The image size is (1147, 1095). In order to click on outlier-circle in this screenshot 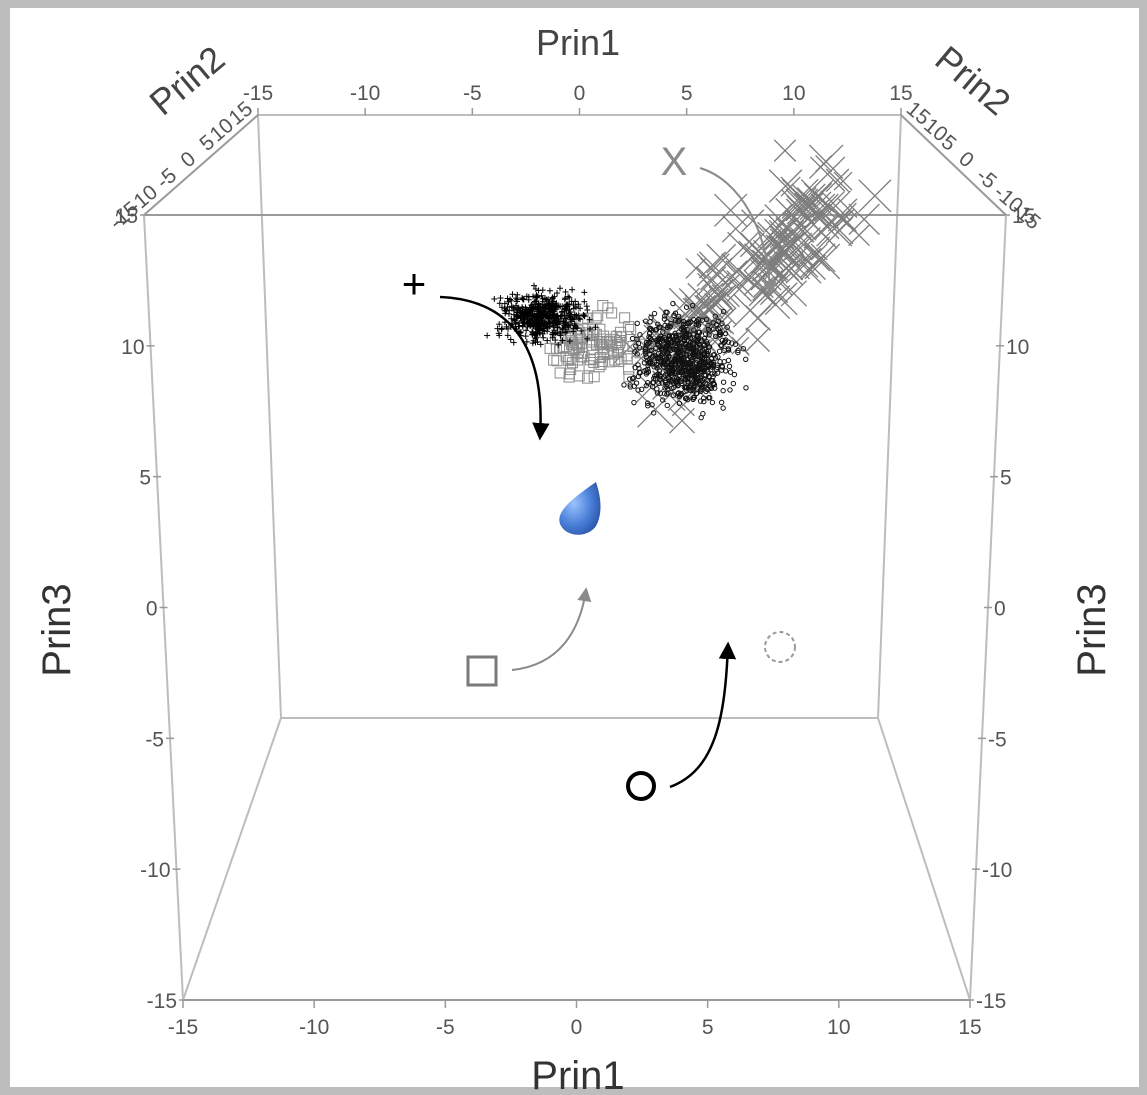, I will do `click(780, 647)`.